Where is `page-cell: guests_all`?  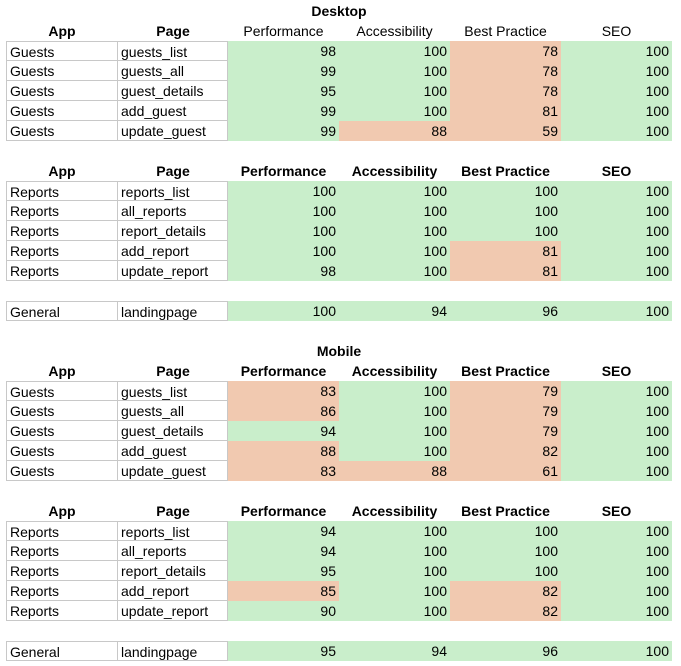 page-cell: guests_all is located at coordinates (173, 71).